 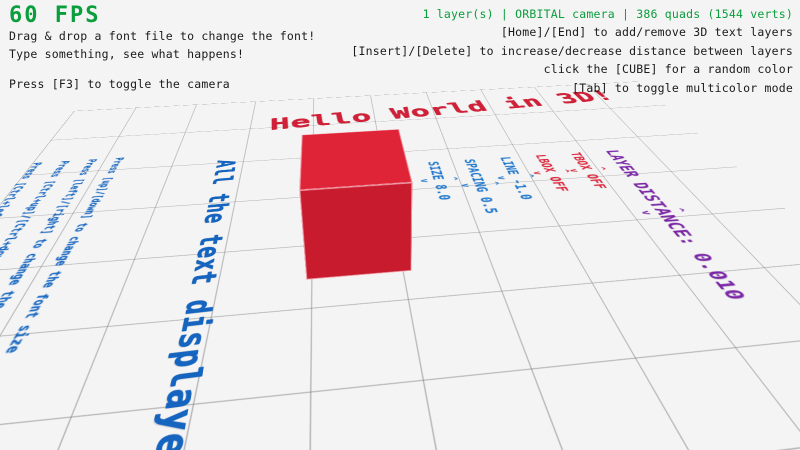 What do you see at coordinates (356, 231) in the screenshot?
I see `cube-face-back` at bounding box center [356, 231].